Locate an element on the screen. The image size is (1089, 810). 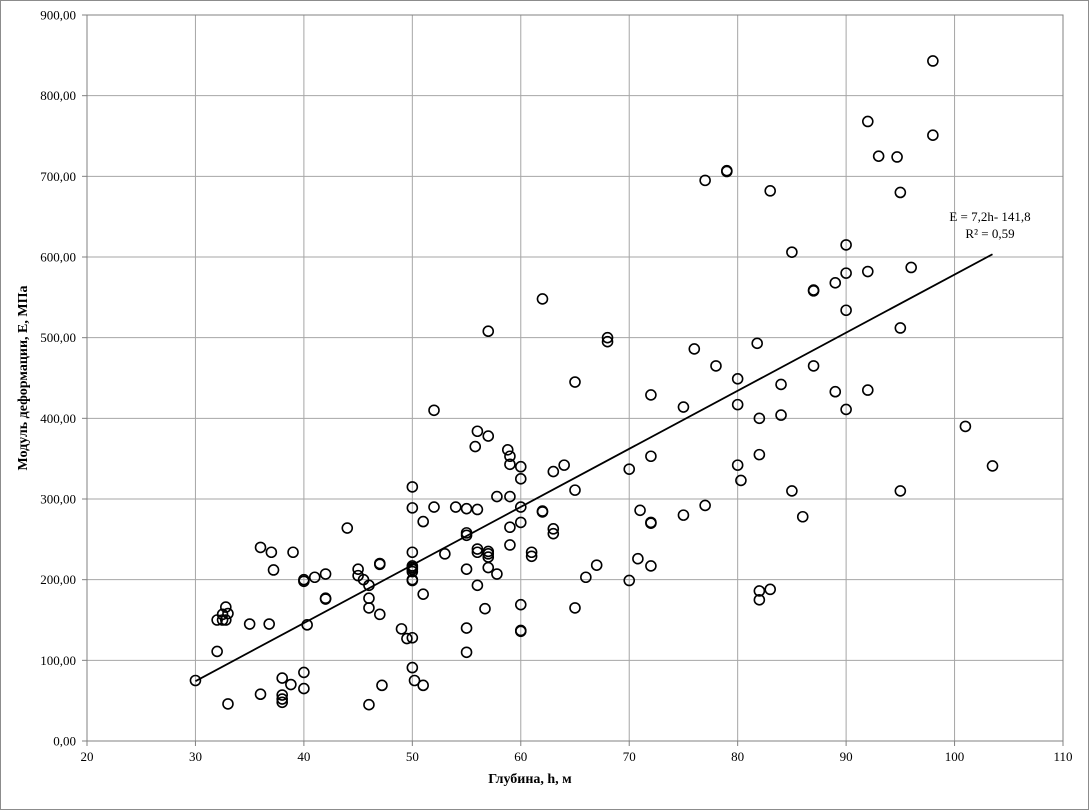
trendline-r2: R² = 0,59 is located at coordinates (989, 233).